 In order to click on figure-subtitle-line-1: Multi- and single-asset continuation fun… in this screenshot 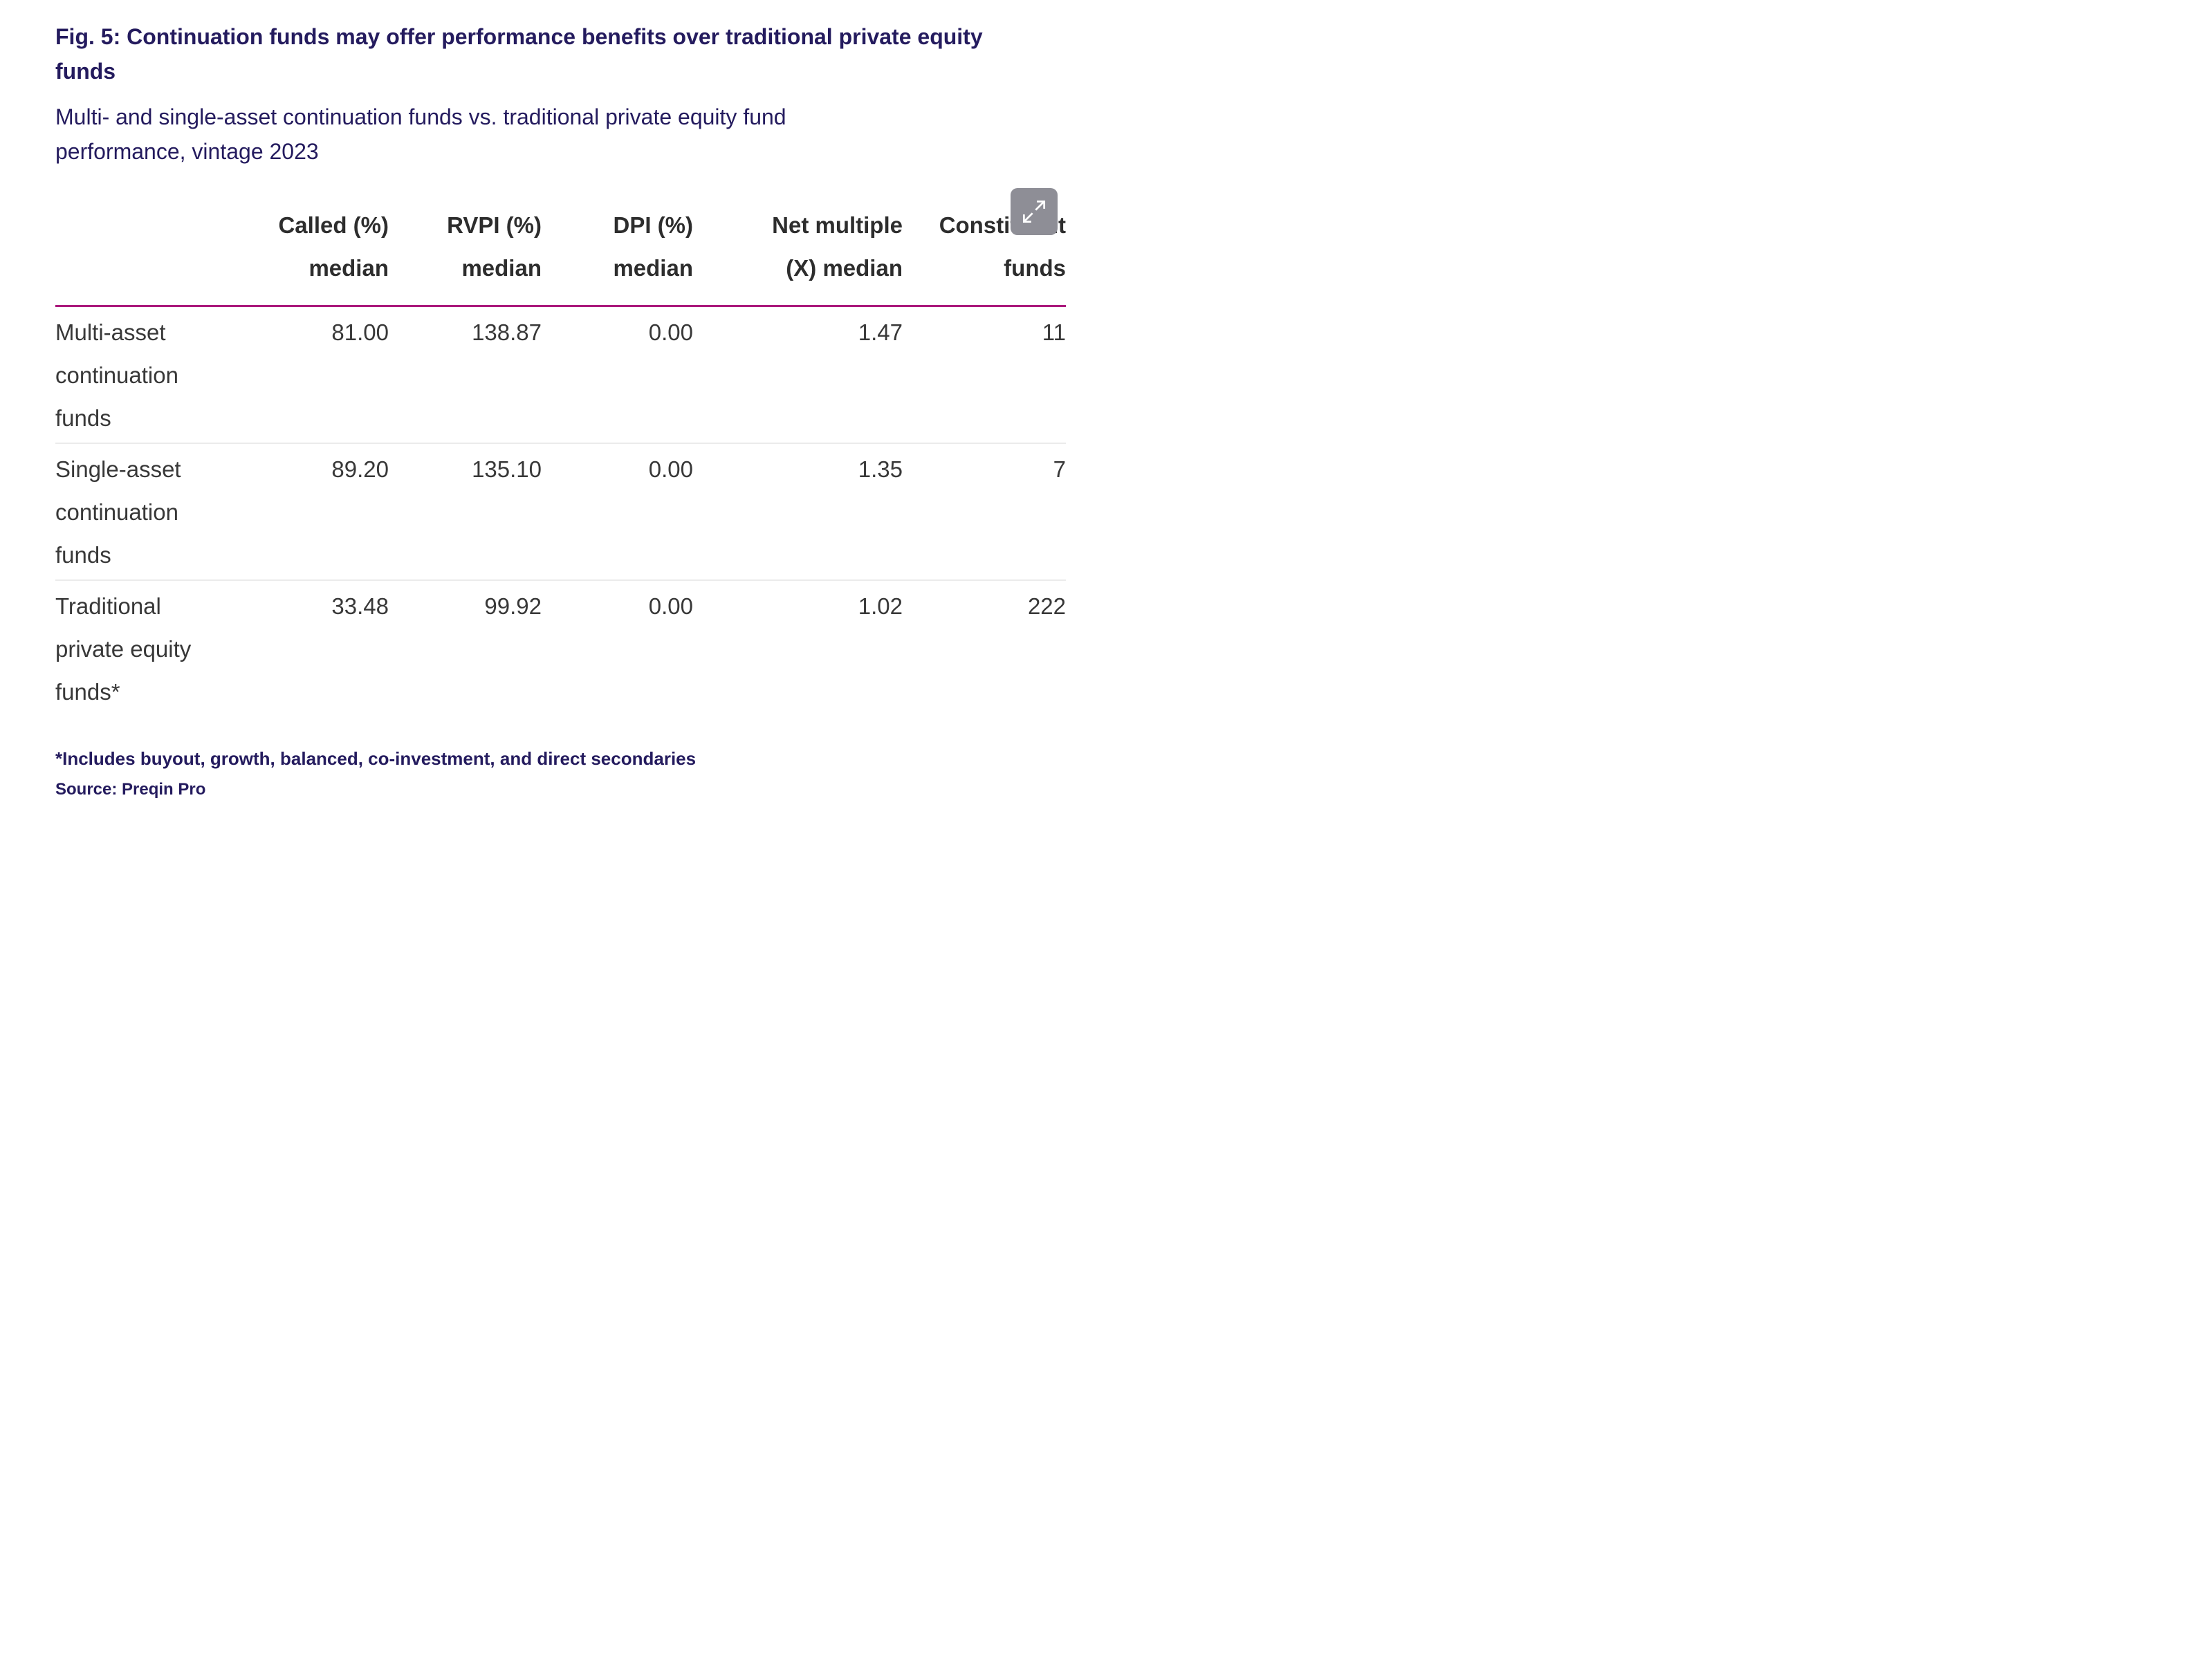, I will do `click(420, 116)`.